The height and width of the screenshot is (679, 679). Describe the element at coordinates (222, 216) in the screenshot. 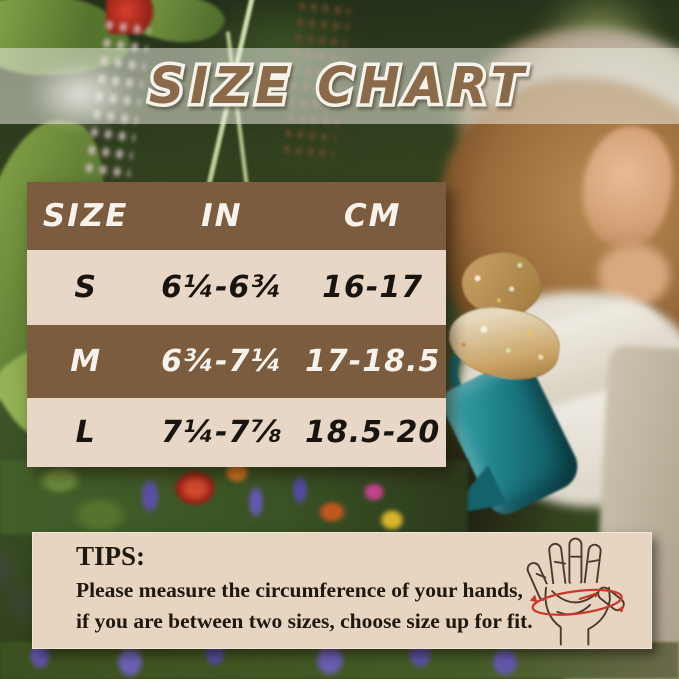

I see `col-header-in: IN` at that location.